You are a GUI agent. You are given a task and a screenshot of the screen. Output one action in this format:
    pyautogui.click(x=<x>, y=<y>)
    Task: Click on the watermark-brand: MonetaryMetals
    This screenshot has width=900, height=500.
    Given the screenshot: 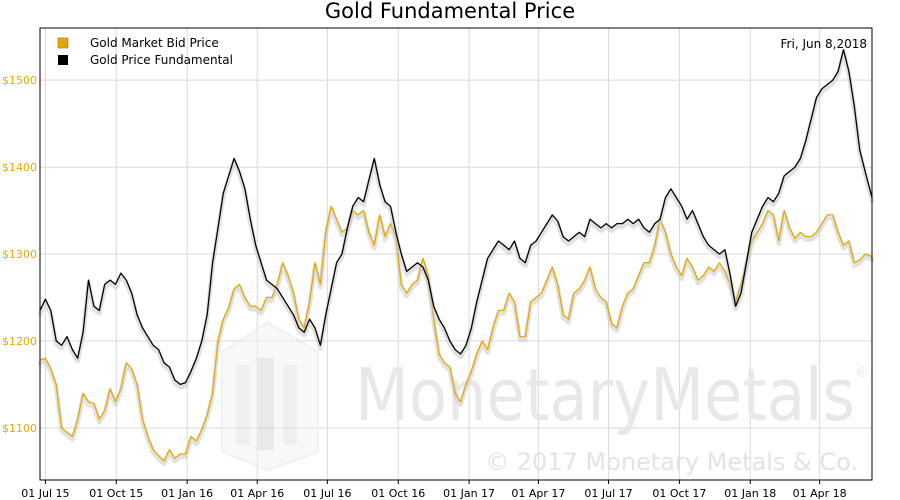 What is the action you would take?
    pyautogui.click(x=605, y=395)
    